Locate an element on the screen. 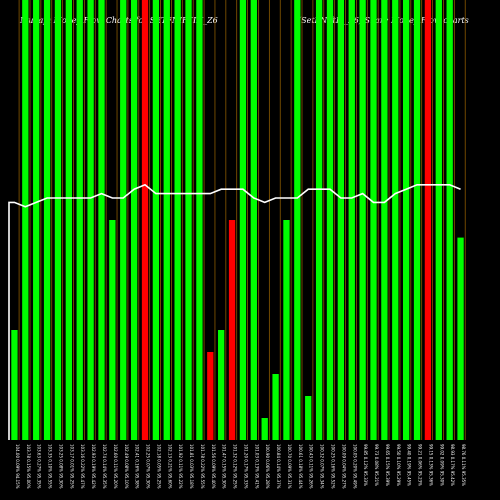 This screenshot has width=500, height=500. x-tick-label: 101.56 0.09% 95.40% is located at coordinates (213, 466).